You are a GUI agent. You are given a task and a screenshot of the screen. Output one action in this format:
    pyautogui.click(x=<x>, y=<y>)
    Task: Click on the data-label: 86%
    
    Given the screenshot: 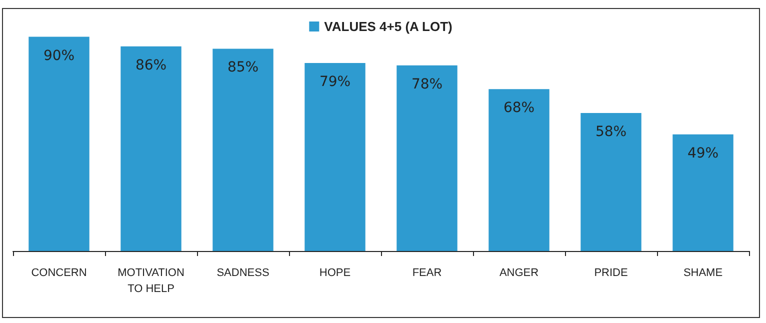 What is the action you would take?
    pyautogui.click(x=151, y=65)
    